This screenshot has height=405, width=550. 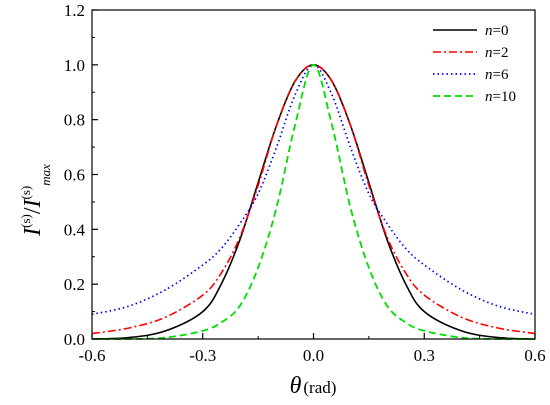 What do you see at coordinates (202, 355) in the screenshot?
I see `x-tick-label: -0.3` at bounding box center [202, 355].